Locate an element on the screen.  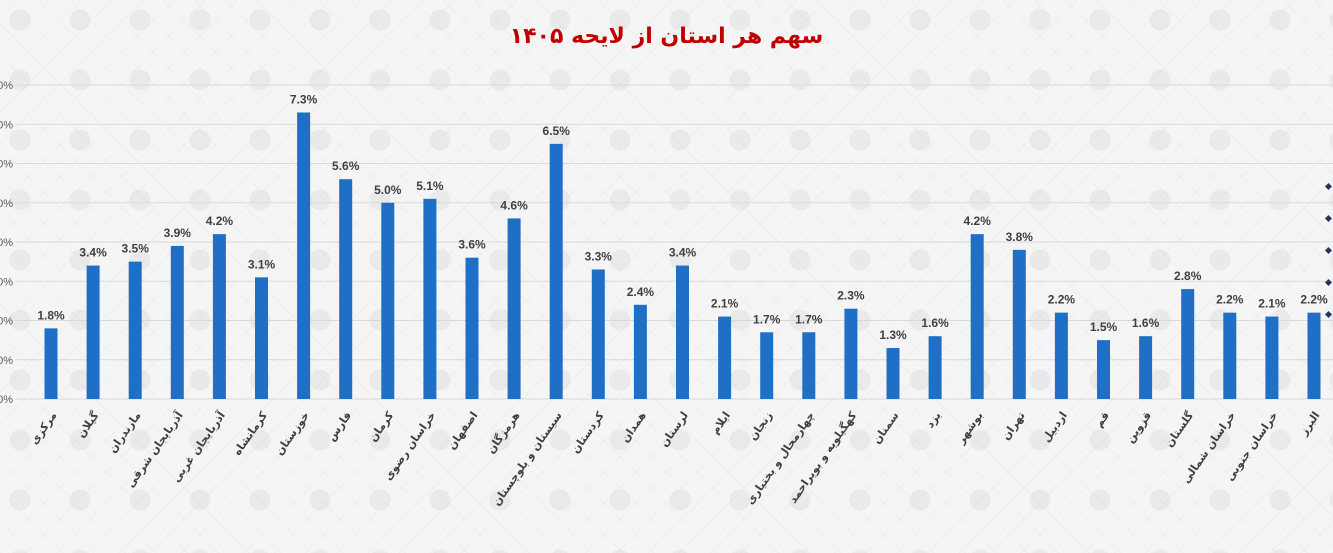
category-label: همدان is located at coordinates (633, 427).